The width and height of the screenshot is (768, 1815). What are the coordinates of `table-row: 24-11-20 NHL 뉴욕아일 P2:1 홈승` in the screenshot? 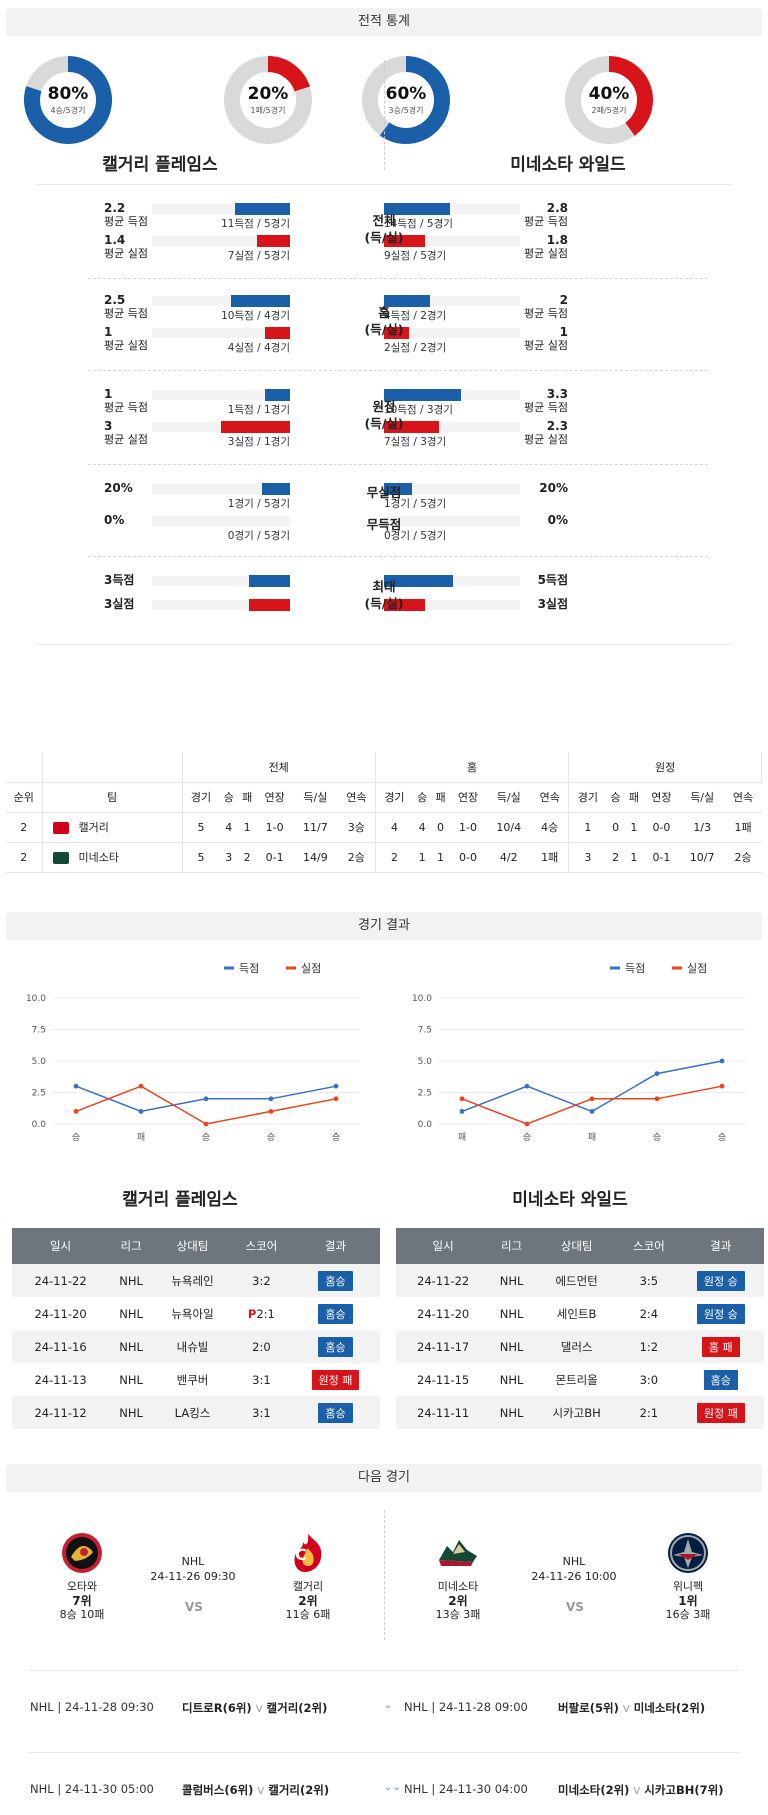 It's located at (196, 1313).